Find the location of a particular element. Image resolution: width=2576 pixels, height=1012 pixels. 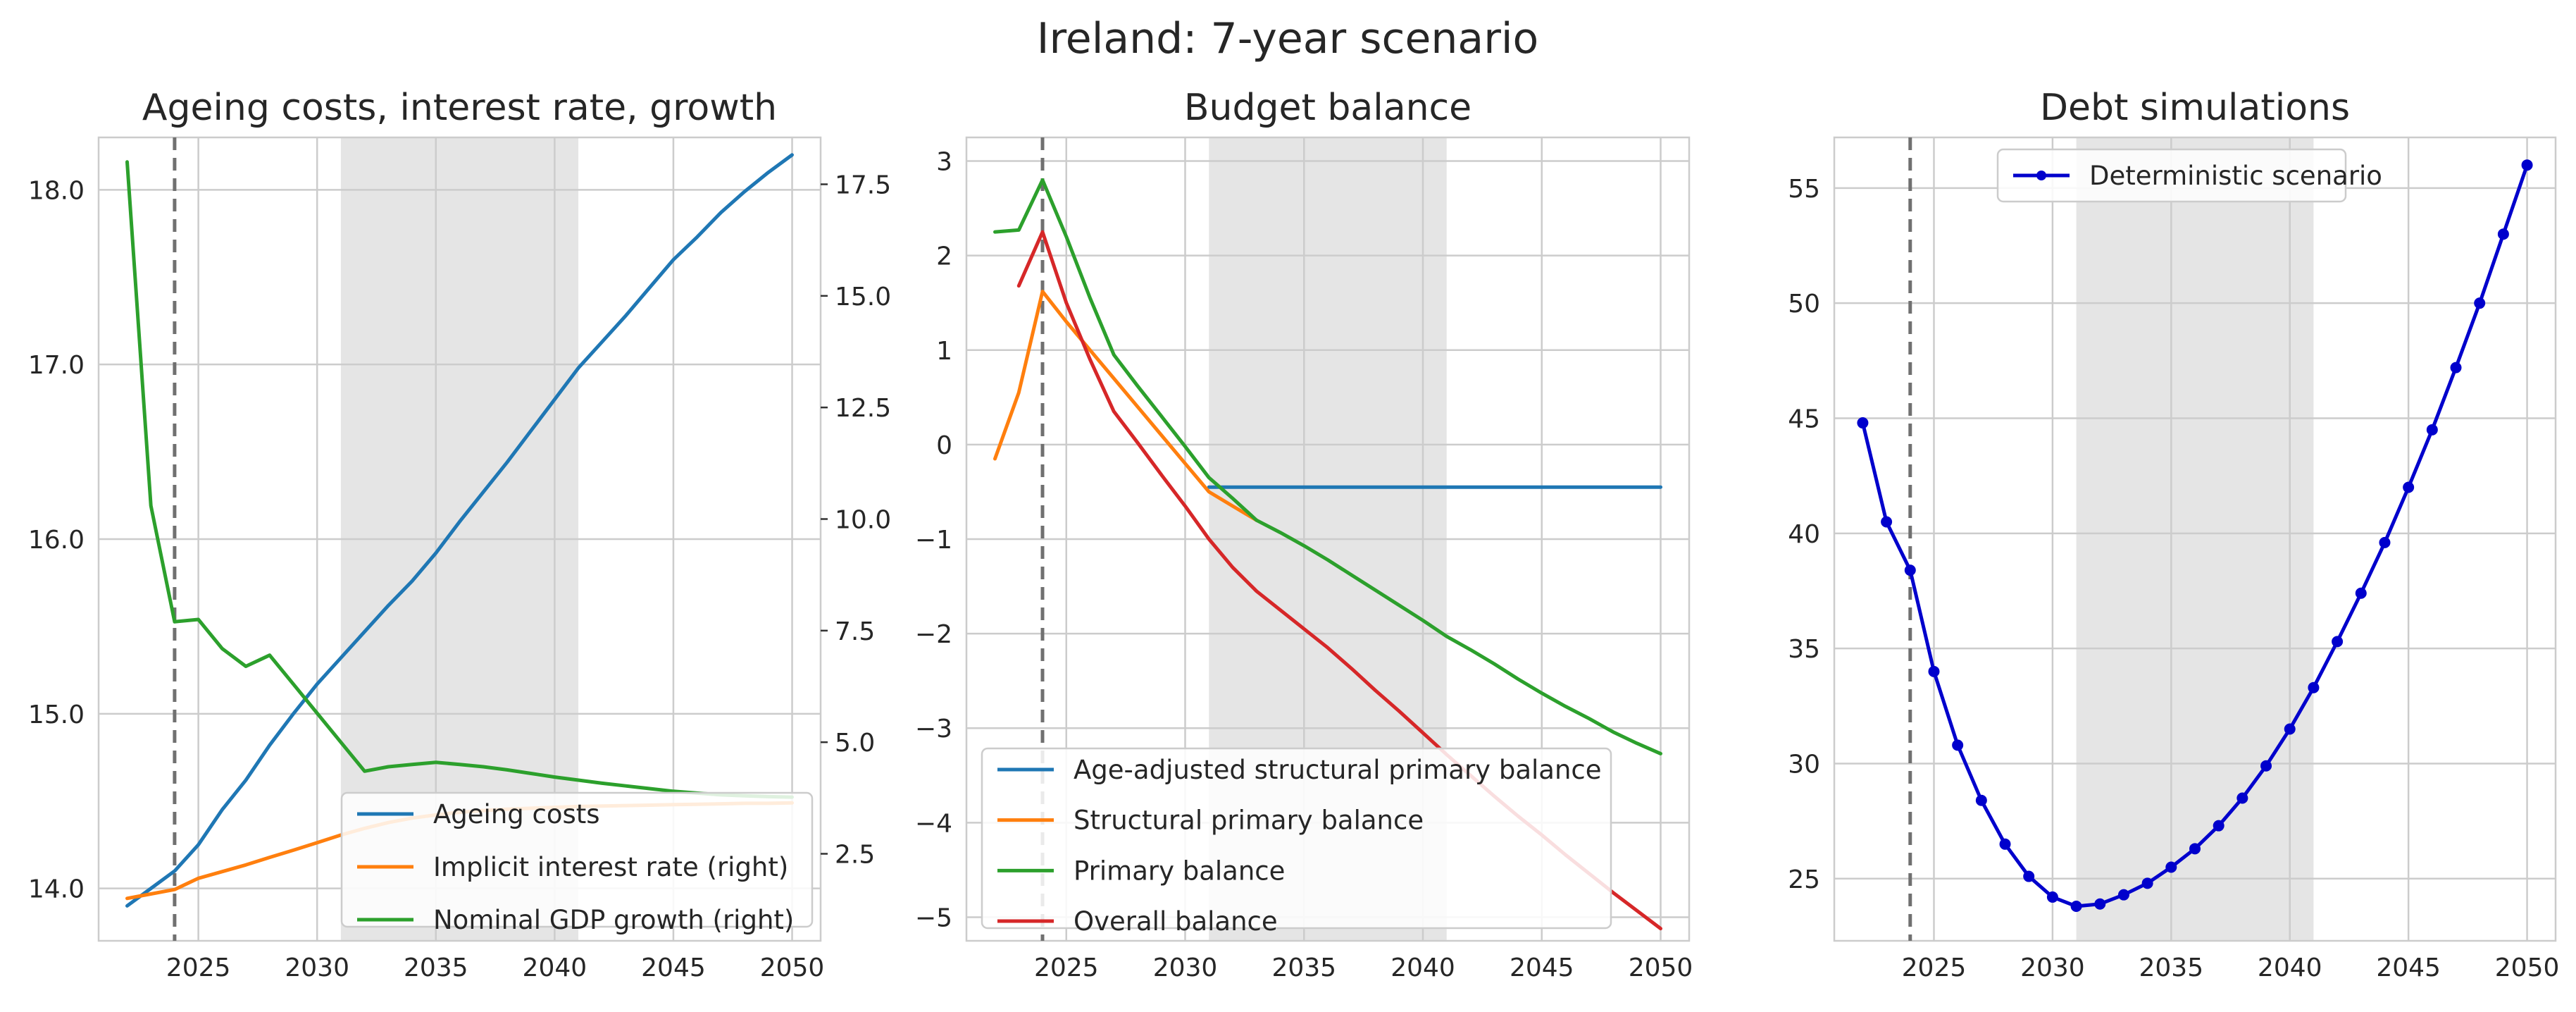

series-line-primary-balance is located at coordinates (1327, 466).